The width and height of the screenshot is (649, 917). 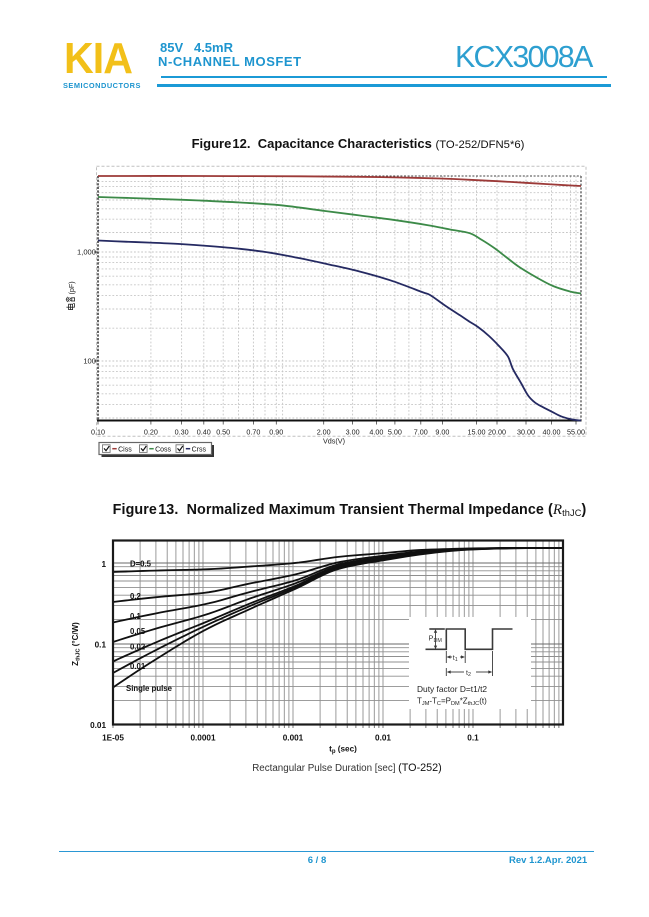 What do you see at coordinates (293, 738) in the screenshot?
I see `svg-text: 0.001` at bounding box center [293, 738].